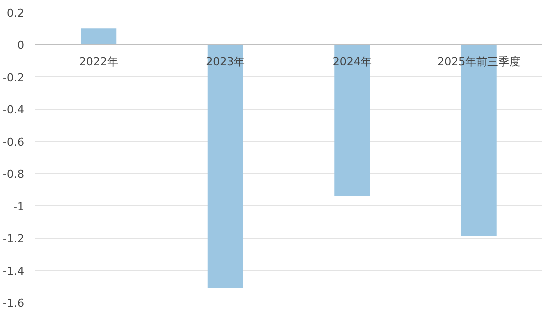  Describe the element at coordinates (19, 207) in the screenshot. I see `y-tick-label: -1` at that location.